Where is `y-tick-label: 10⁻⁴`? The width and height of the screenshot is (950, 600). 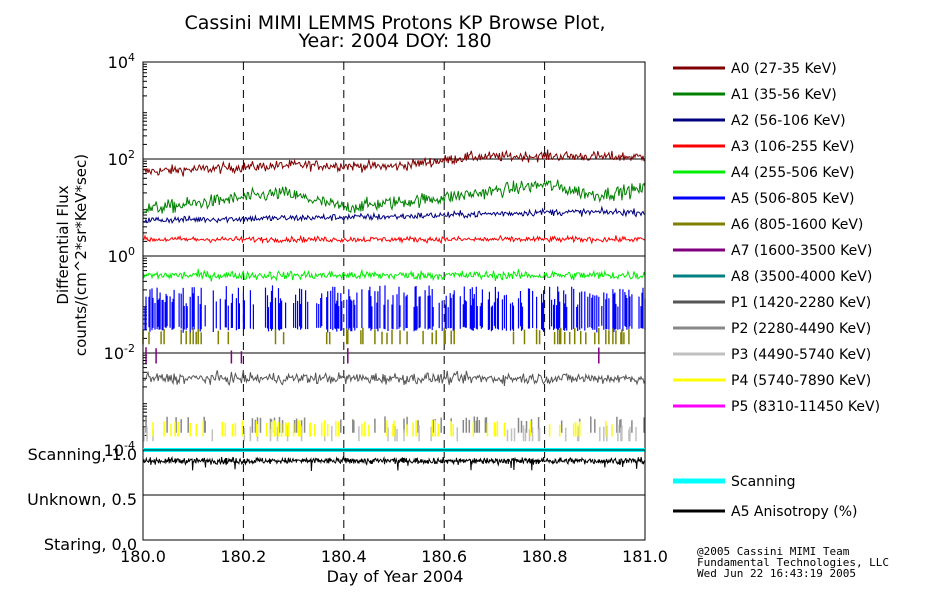
y-tick-label: 10⁻⁴ is located at coordinates (119, 449).